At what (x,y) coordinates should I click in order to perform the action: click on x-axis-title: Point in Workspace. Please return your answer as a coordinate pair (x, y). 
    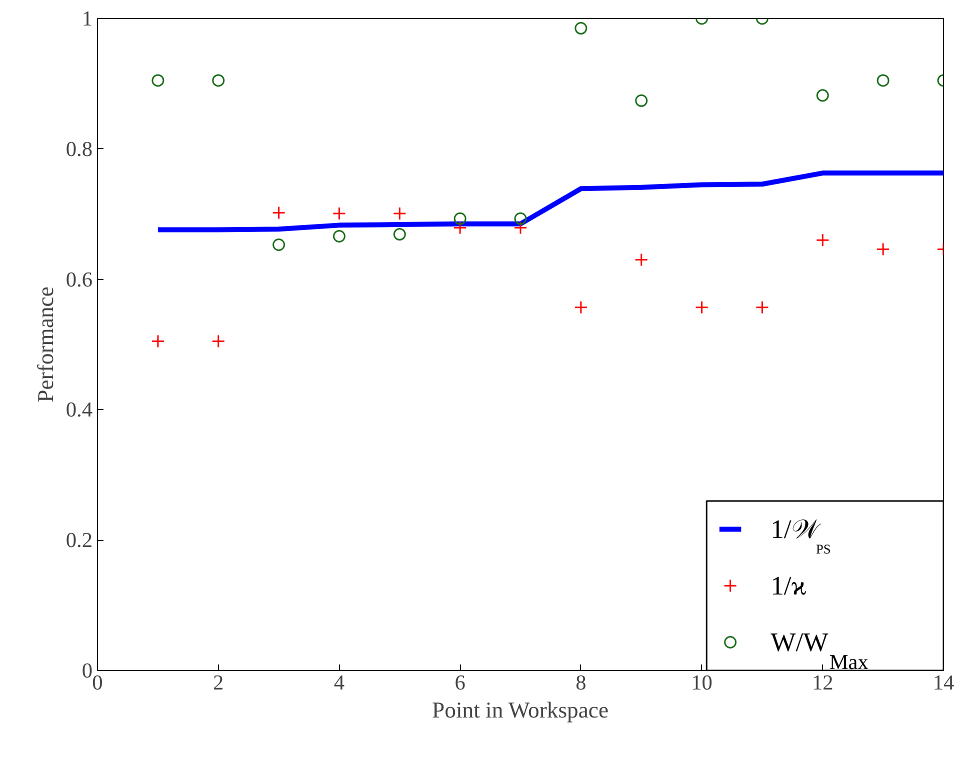
    Looking at the image, I should click on (520, 710).